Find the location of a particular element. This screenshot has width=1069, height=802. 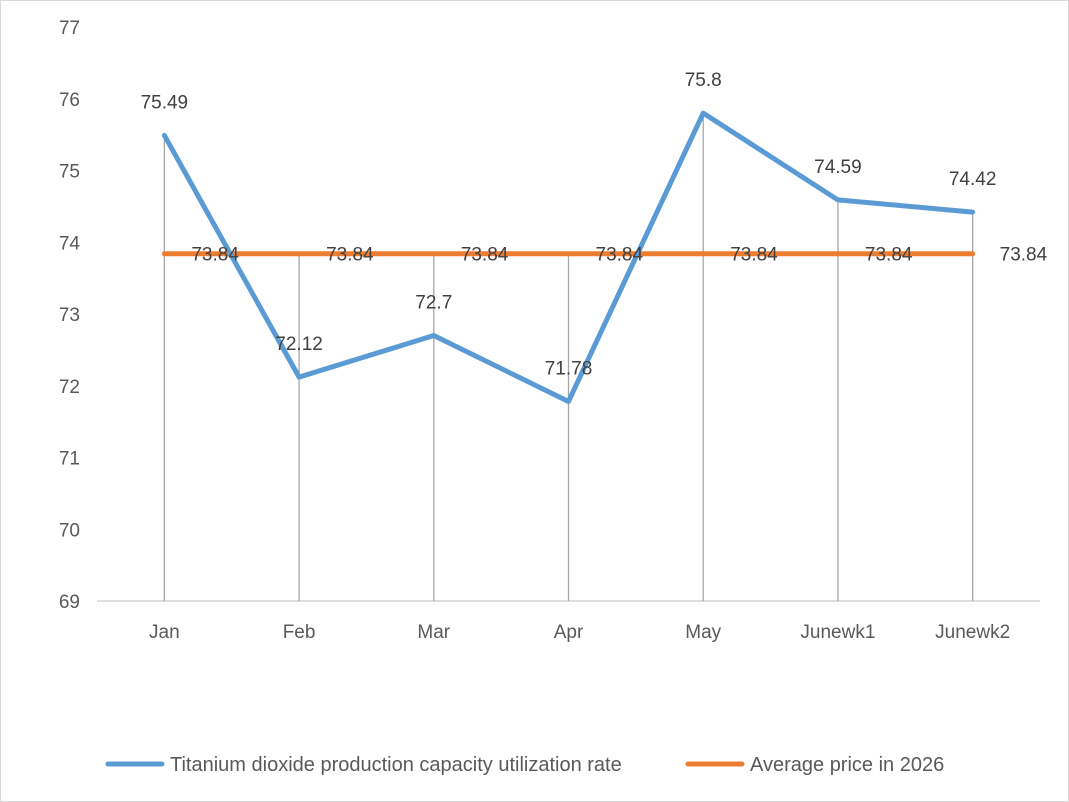

y-tick-label: 75 is located at coordinates (69, 172).